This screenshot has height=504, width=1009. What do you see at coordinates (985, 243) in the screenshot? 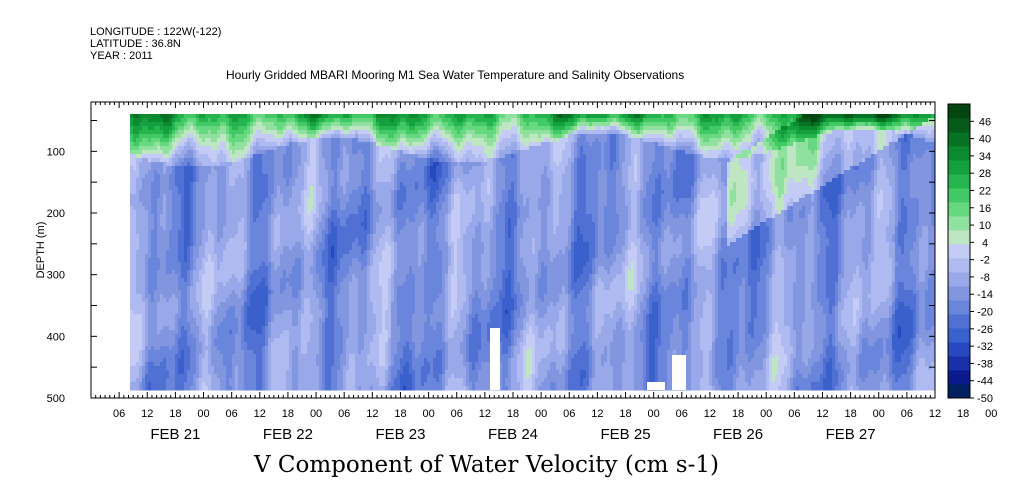
I see `colorbar-label: 4` at bounding box center [985, 243].